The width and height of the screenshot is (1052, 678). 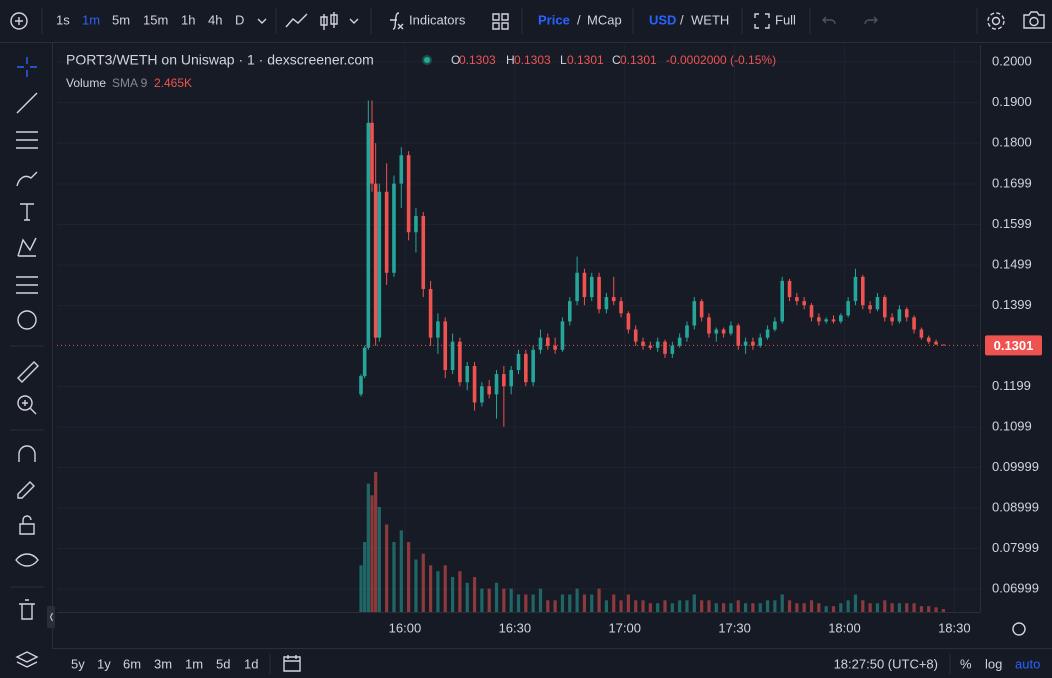 I want to click on log-toggle: log, so click(x=993, y=663).